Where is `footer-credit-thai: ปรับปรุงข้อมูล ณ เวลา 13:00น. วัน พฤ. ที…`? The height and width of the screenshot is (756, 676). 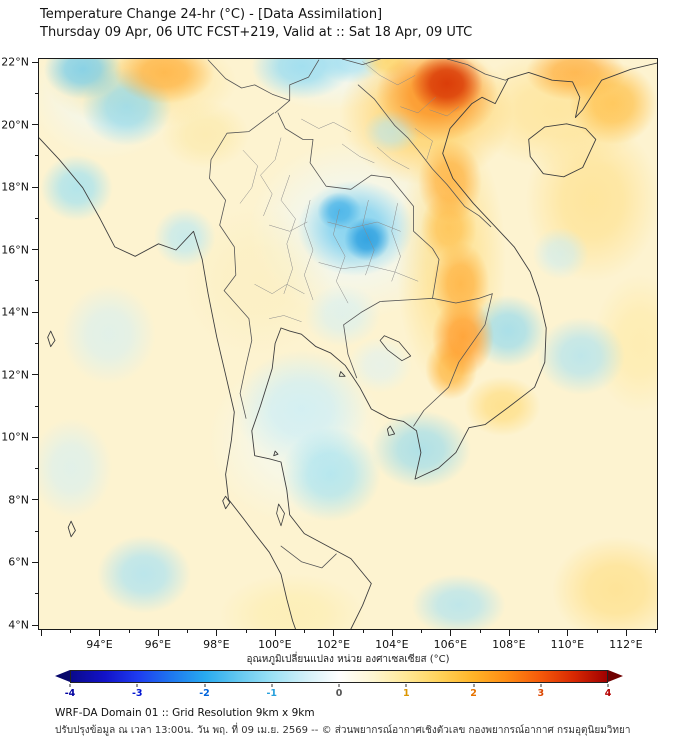
footer-credit-thai: ปรับปรุงข้อมูล ณ เวลา 13:00น. วัน พฤ. ที… is located at coordinates (343, 730).